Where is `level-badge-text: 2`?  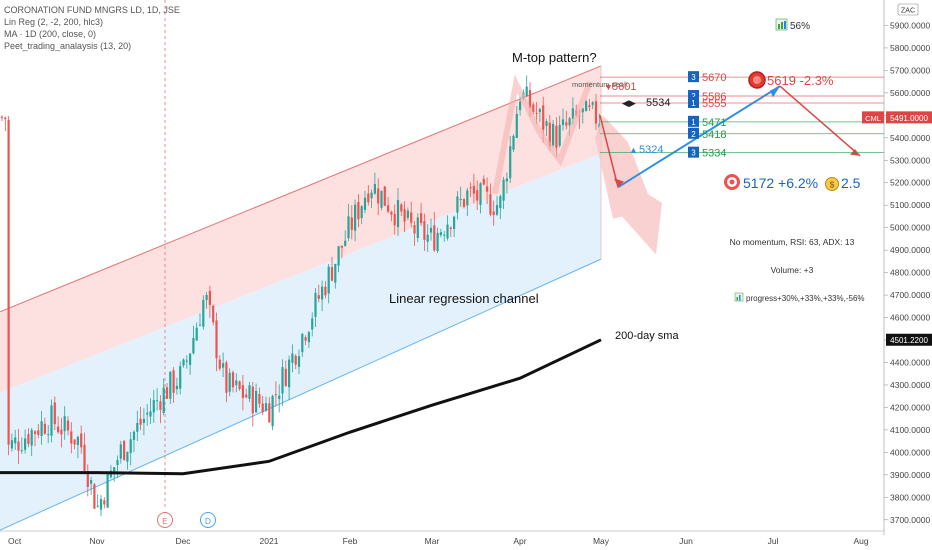
level-badge-text: 2 is located at coordinates (693, 134).